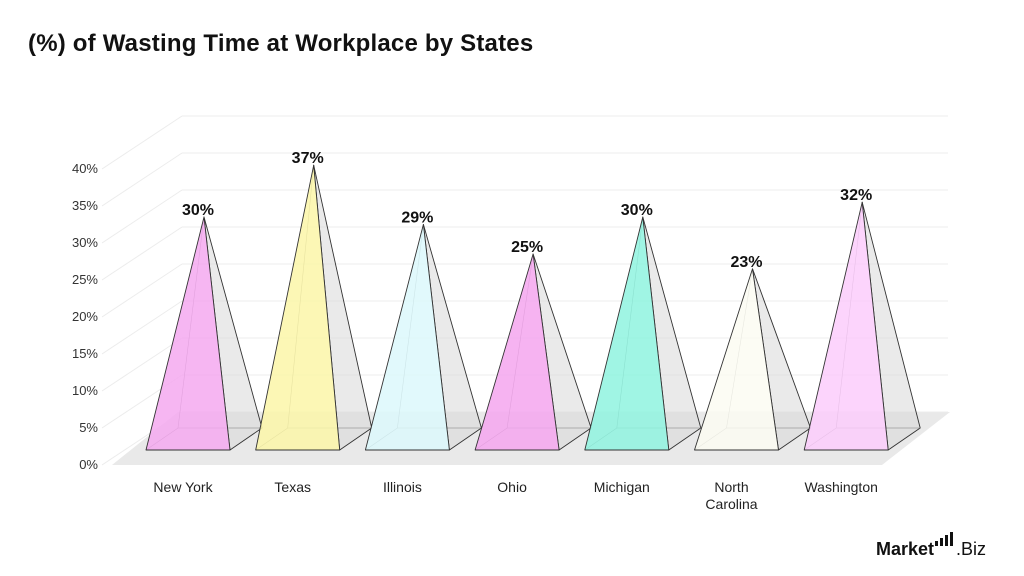  Describe the element at coordinates (904, 549) in the screenshot. I see `brand-market: Market` at that location.